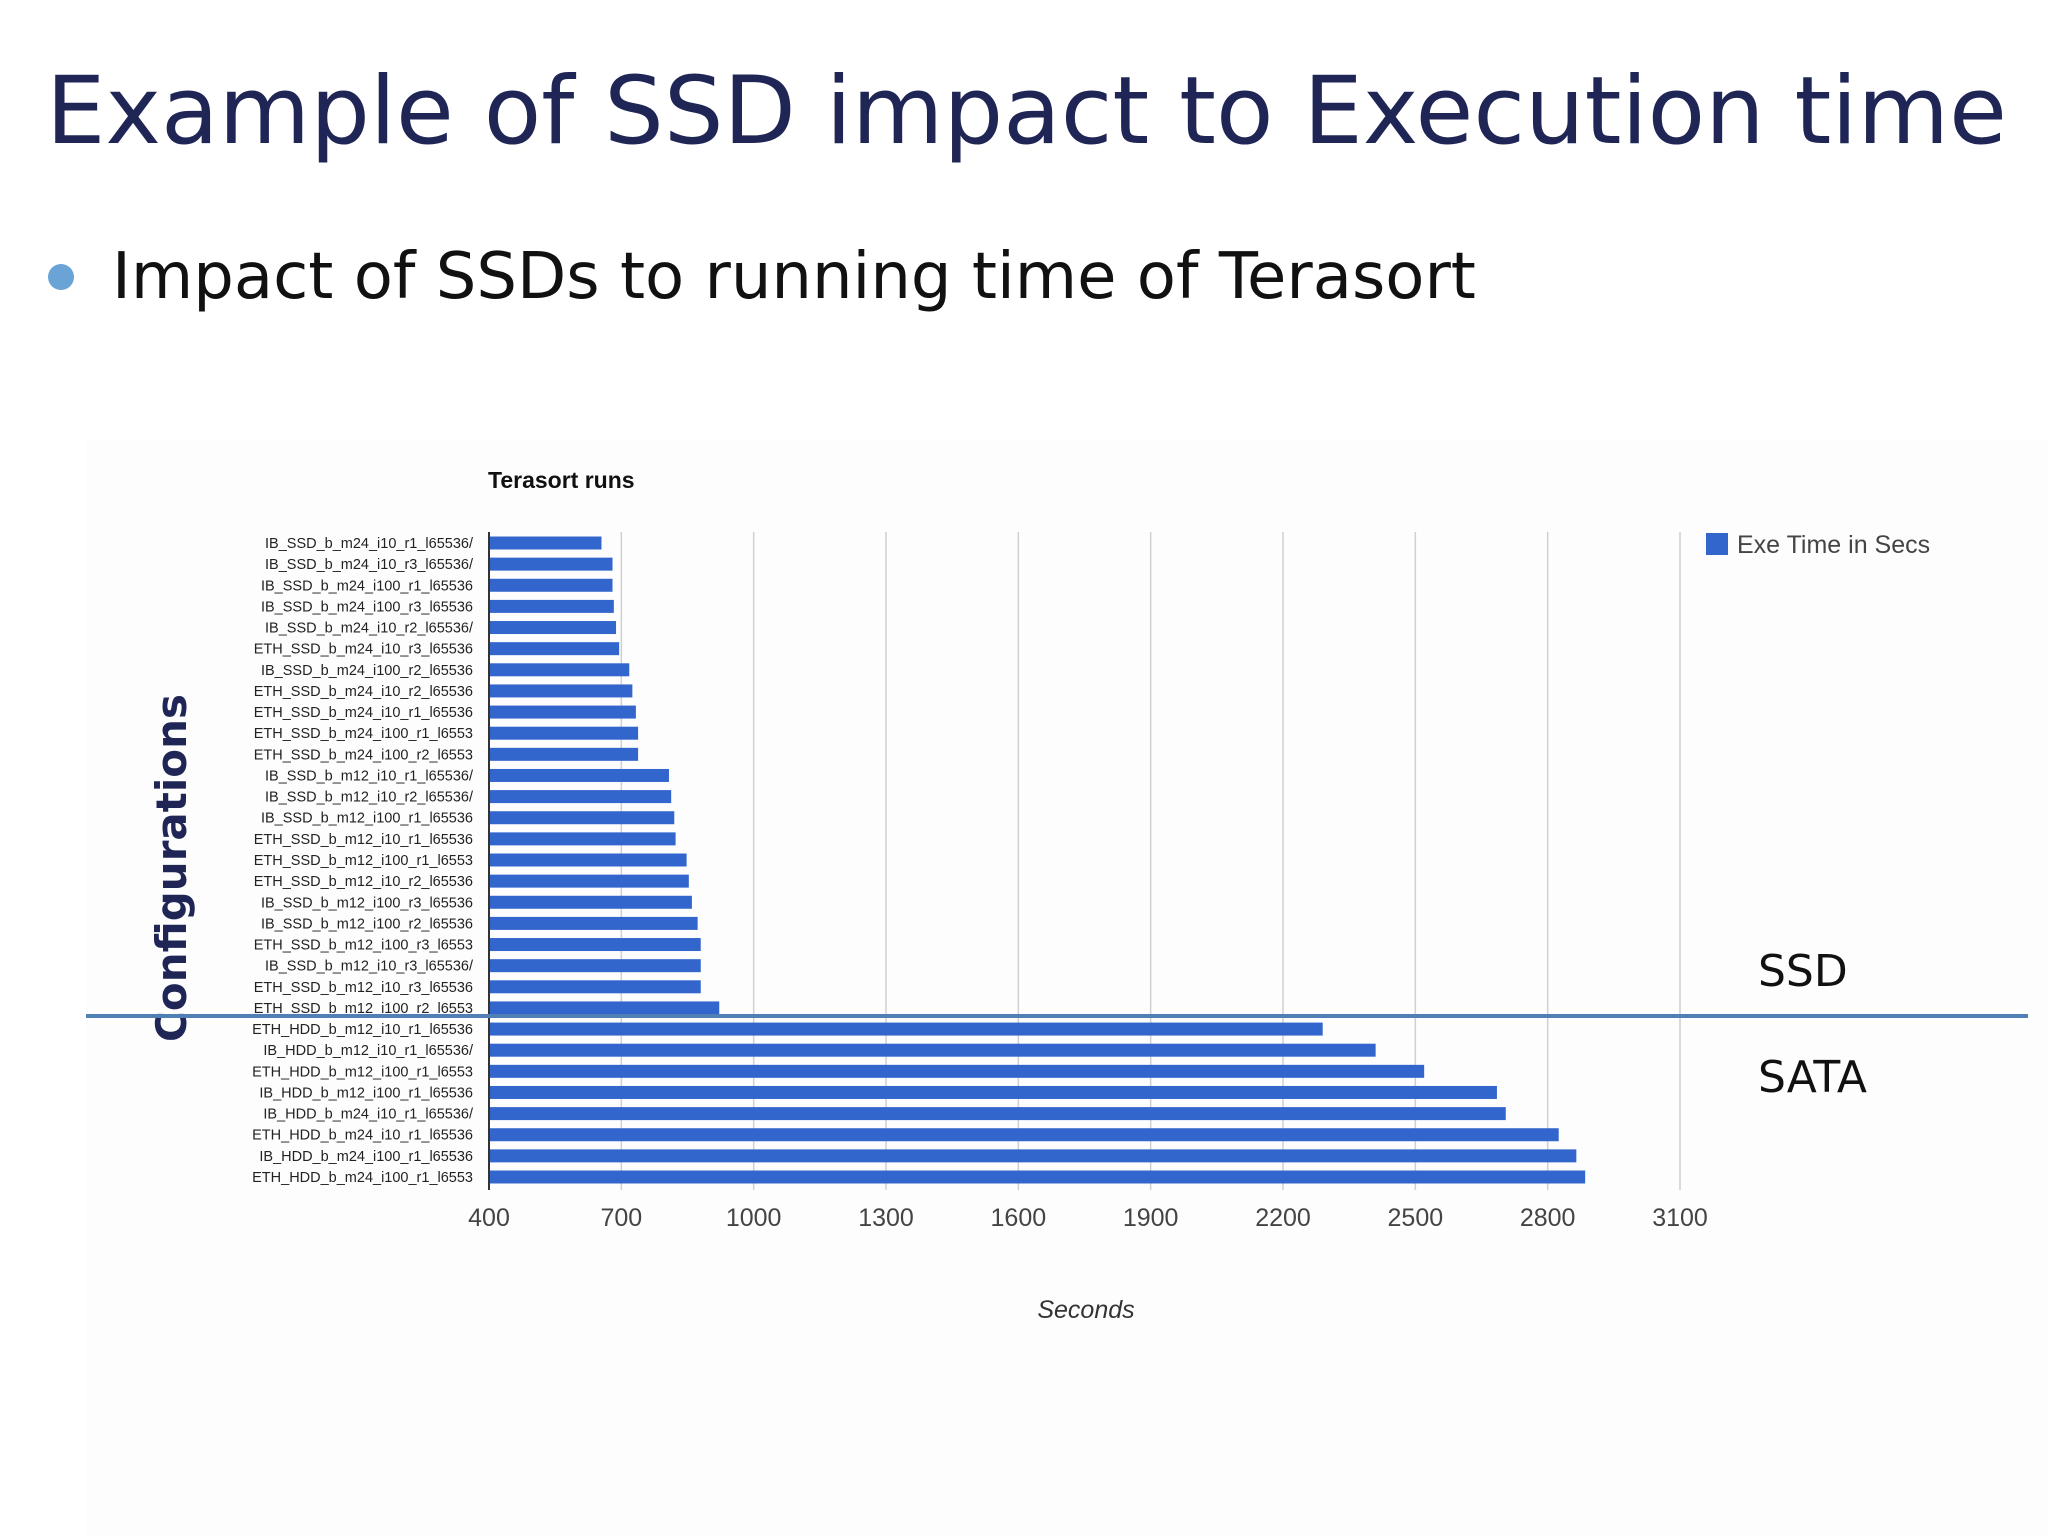  I want to click on category-label: IB_SSD_b_m12_i10_r1_l65536/, so click(369, 776).